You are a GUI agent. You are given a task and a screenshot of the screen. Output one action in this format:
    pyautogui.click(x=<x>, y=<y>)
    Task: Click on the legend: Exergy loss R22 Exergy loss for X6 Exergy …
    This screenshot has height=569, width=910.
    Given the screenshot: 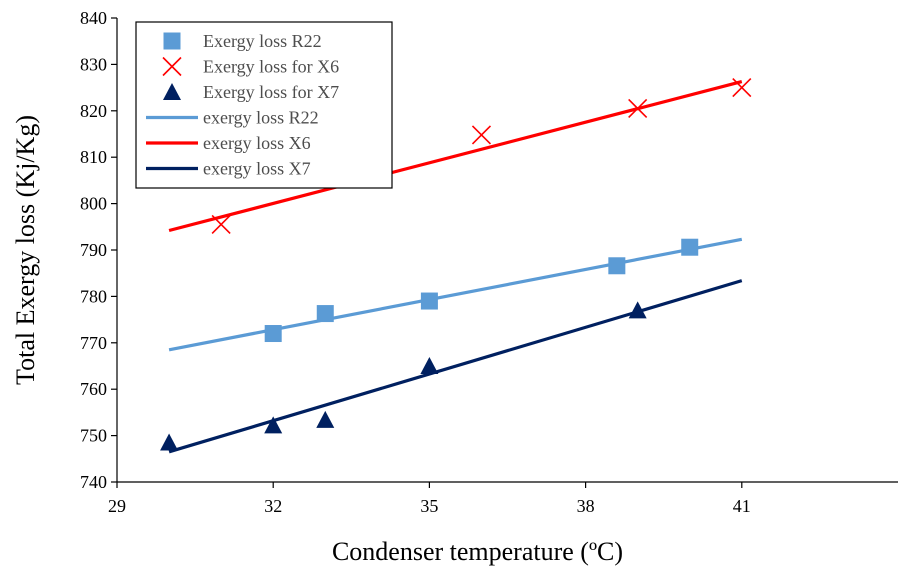 What is the action you would take?
    pyautogui.click(x=264, y=105)
    